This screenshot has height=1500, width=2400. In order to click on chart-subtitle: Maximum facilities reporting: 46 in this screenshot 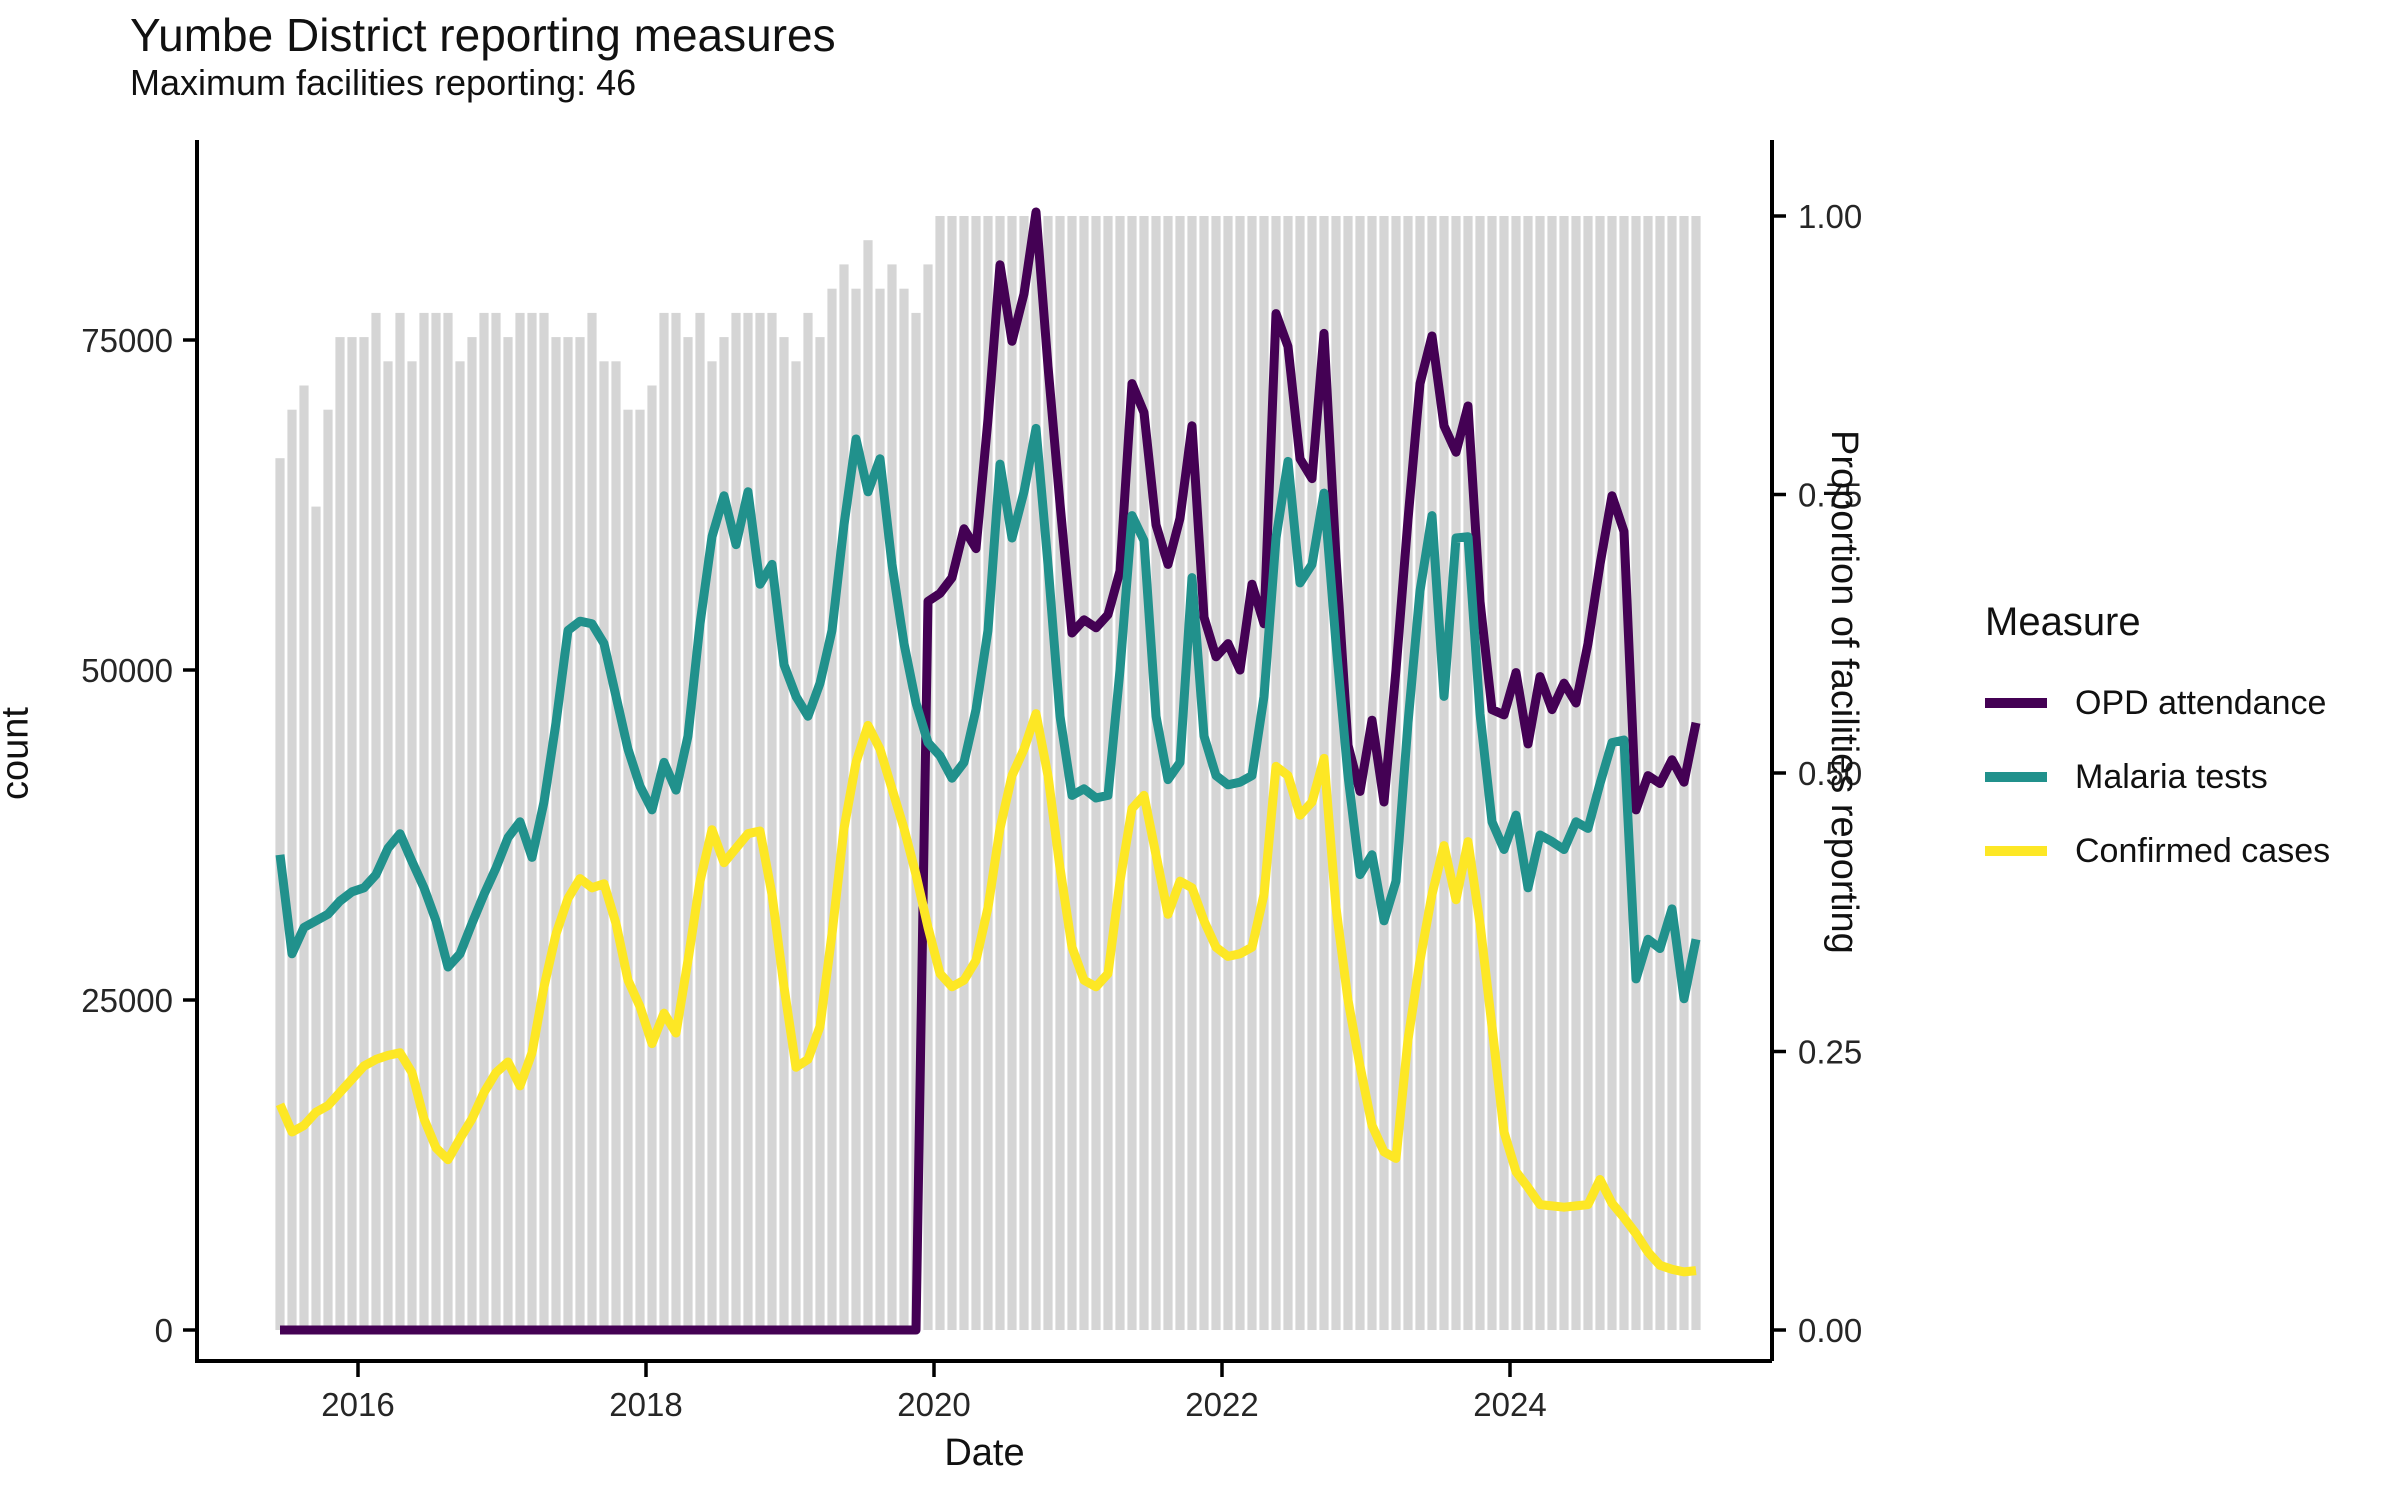, I will do `click(383, 82)`.